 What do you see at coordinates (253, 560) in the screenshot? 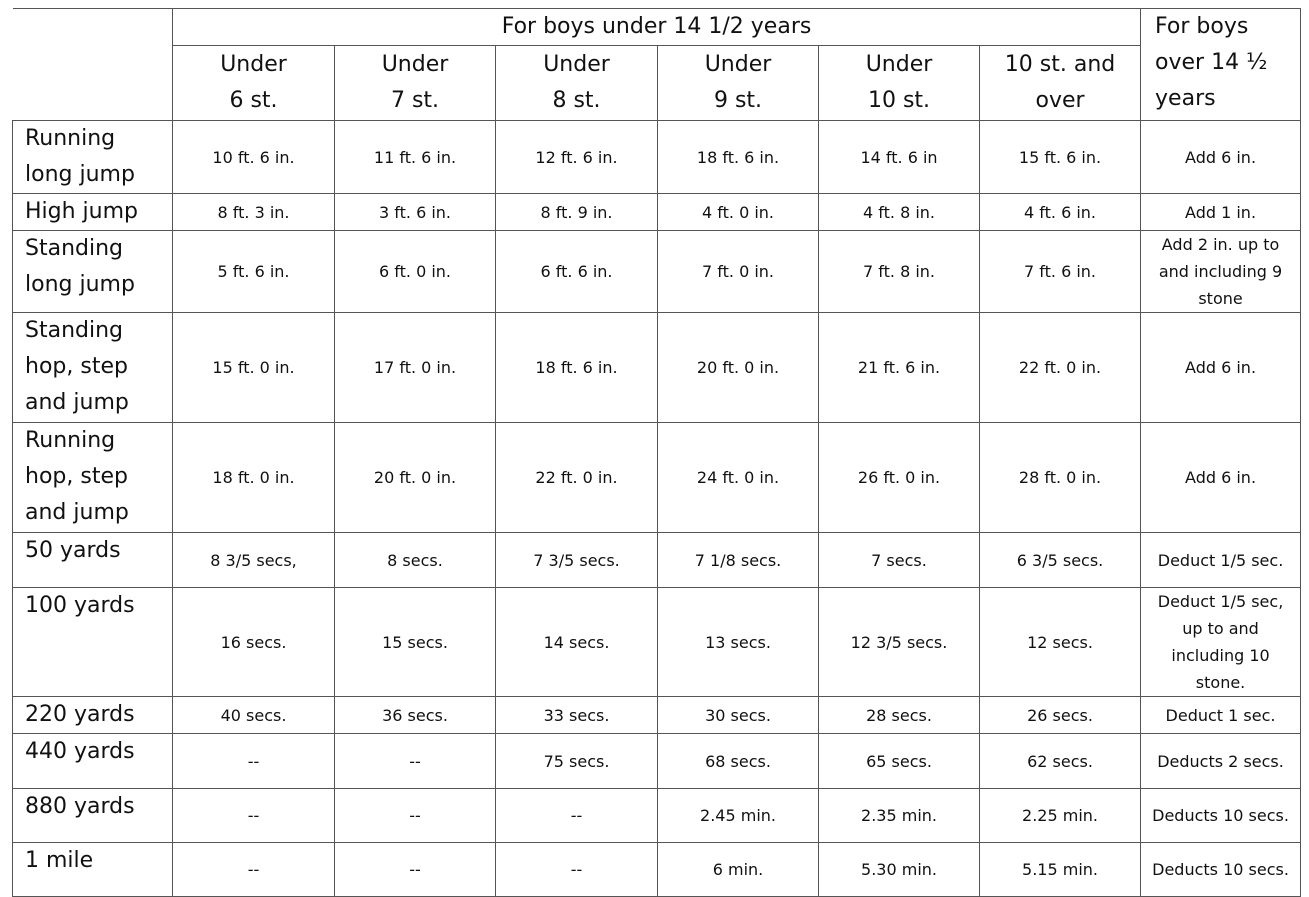
I see `data-cell: 8 3/5 secs,` at bounding box center [253, 560].